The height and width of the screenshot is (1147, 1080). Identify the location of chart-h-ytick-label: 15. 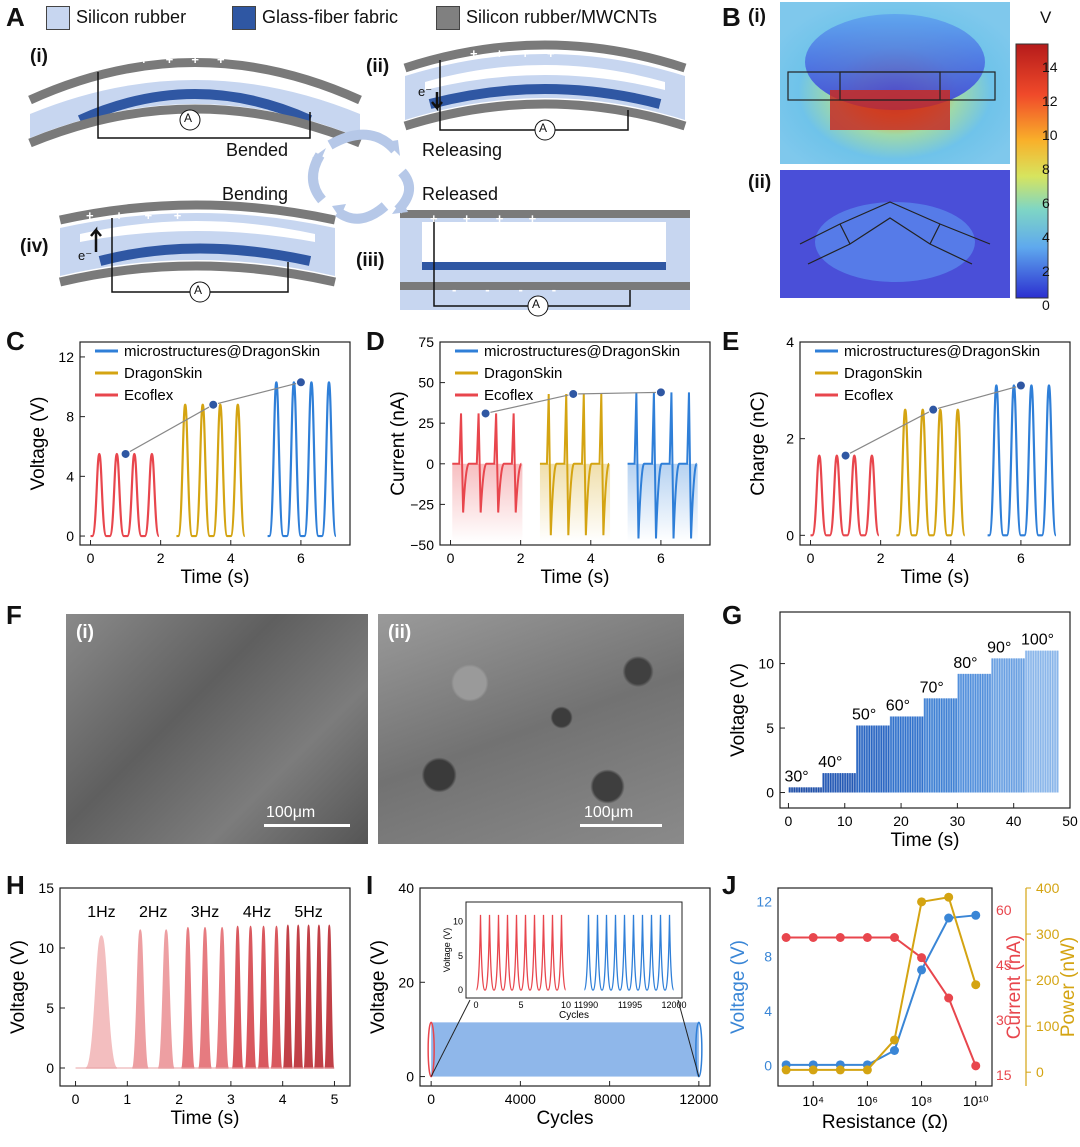
(46, 888).